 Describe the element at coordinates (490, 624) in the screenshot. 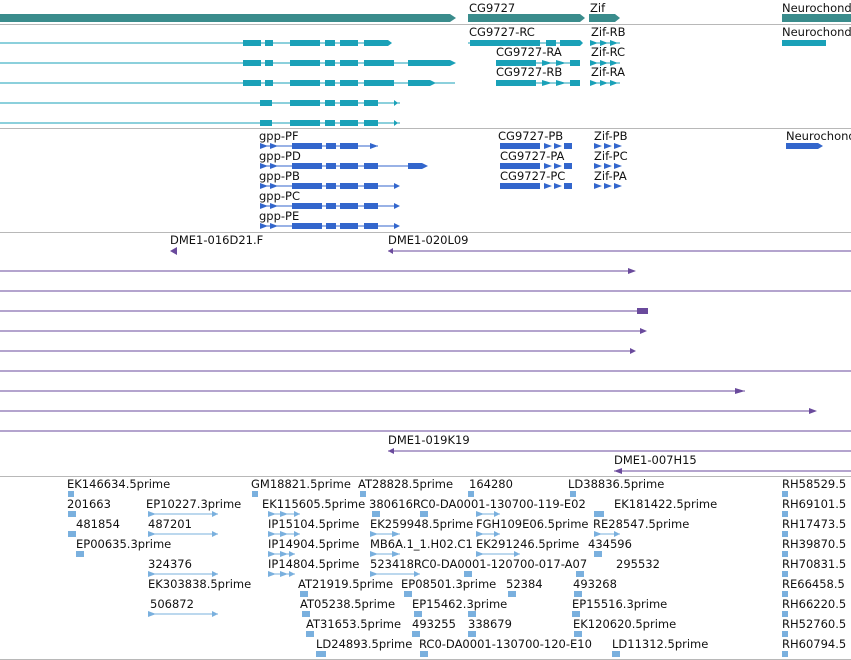

I see `est-label: 338679` at that location.